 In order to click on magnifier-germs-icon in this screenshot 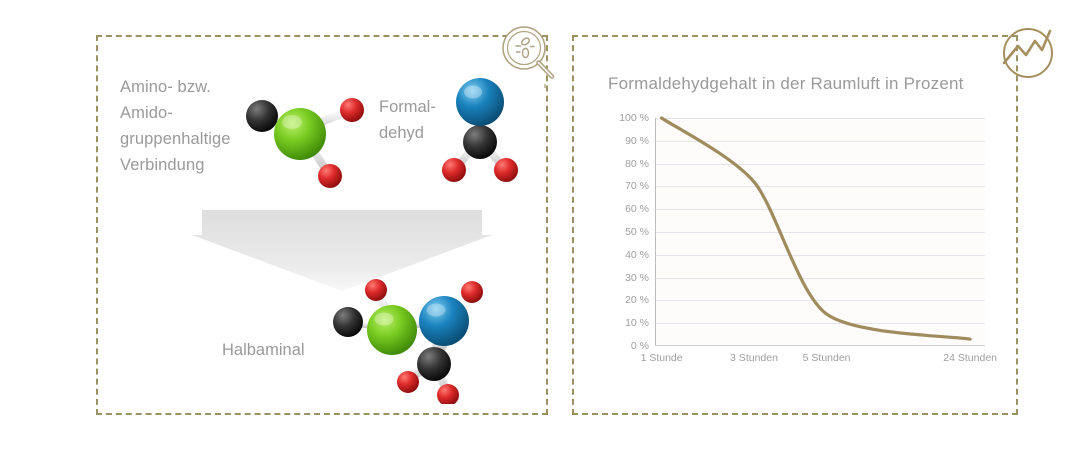, I will do `click(530, 55)`.